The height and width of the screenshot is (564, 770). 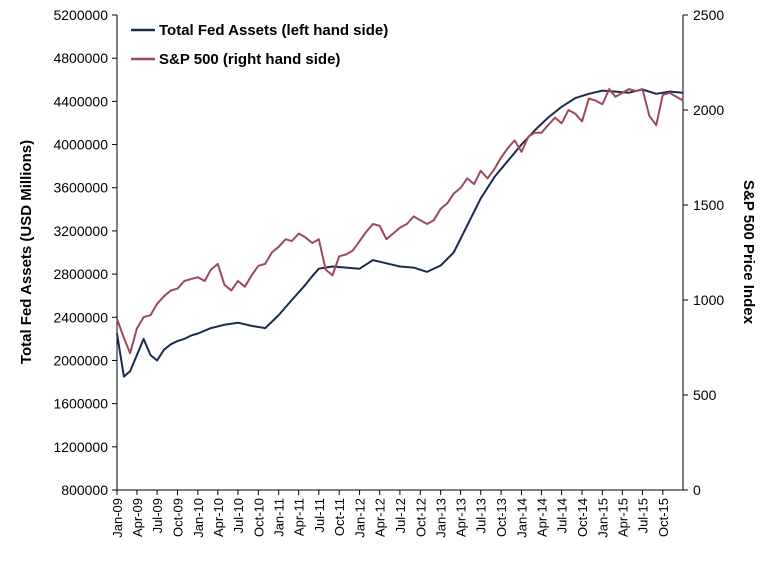 I want to click on right-tick-label: 1500, so click(x=708, y=205).